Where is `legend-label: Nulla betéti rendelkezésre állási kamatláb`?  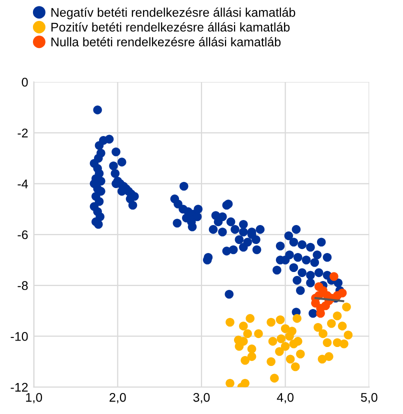 legend-label: Nulla betéti rendelkezésre állási kamatláb is located at coordinates (166, 41).